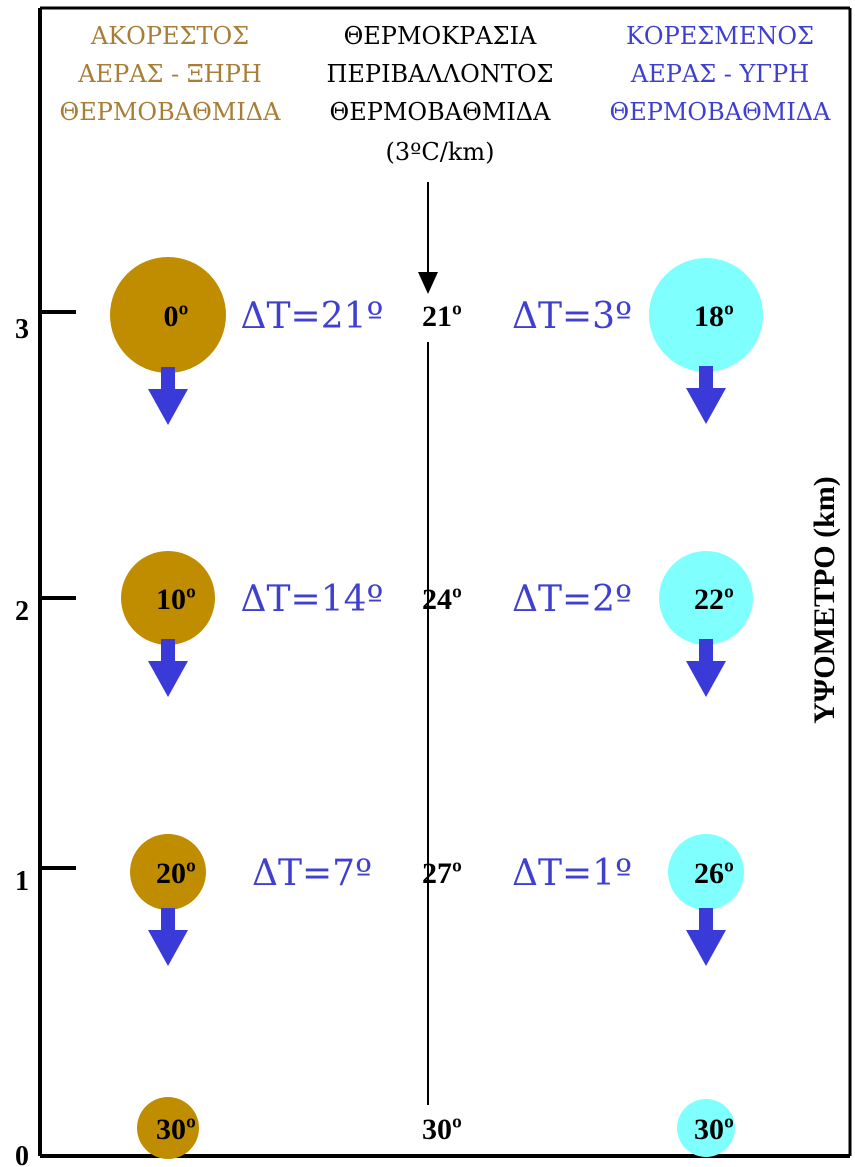  Describe the element at coordinates (439, 74) in the screenshot. I see `header-env-line-2: ΠΕΡΙΒΑΛΛΟΝΤΟΣ` at that location.